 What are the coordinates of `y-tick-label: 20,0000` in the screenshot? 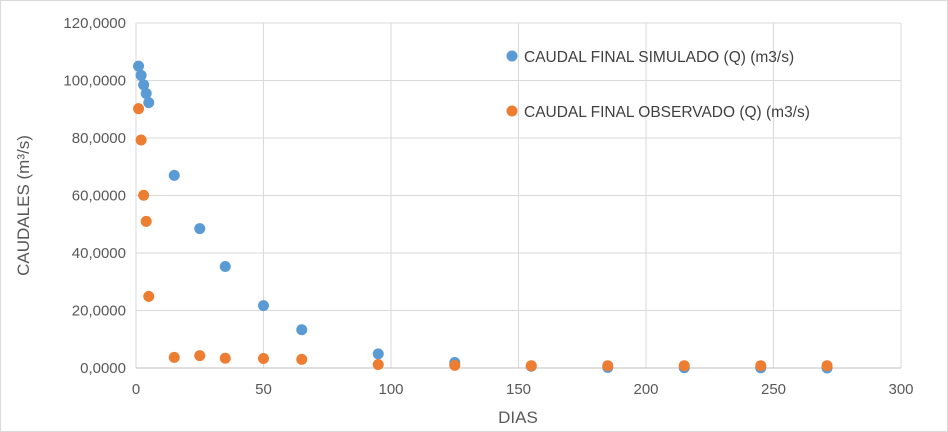 It's located at (99, 311).